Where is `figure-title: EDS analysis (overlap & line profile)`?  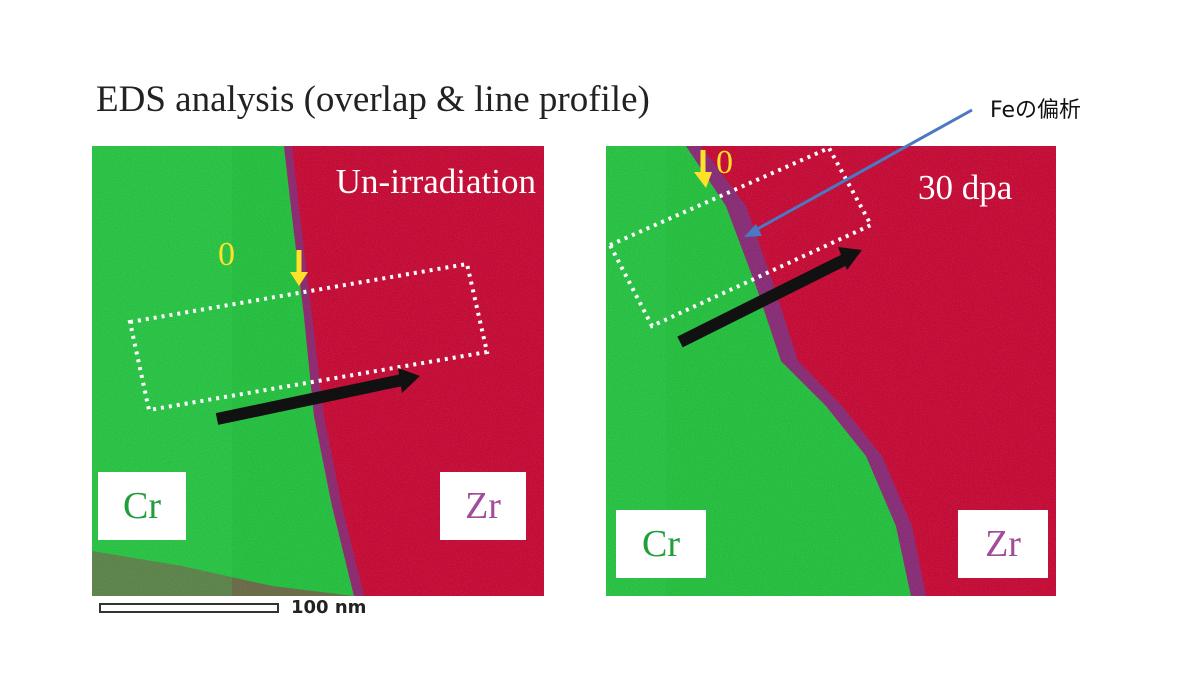 figure-title: EDS analysis (overlap & line profile) is located at coordinates (373, 99).